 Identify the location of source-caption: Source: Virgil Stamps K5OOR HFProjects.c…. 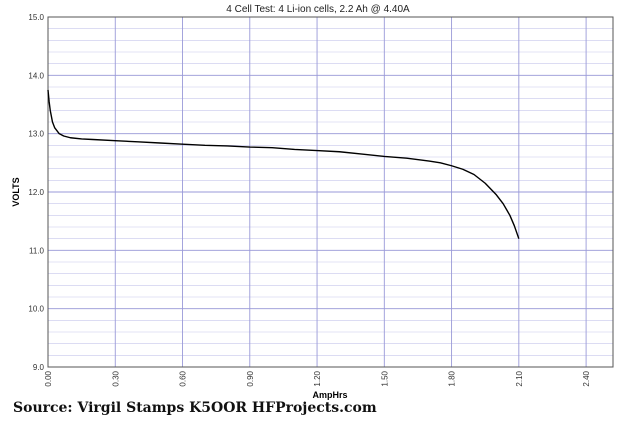
(195, 408).